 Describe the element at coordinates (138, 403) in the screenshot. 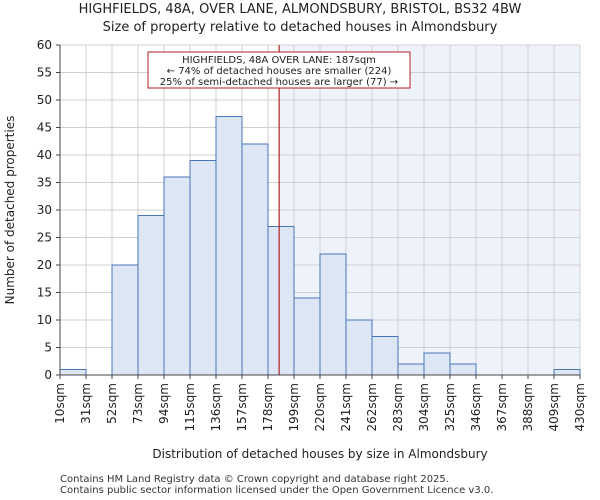

I see `x-tick-label: 73sqm` at that location.